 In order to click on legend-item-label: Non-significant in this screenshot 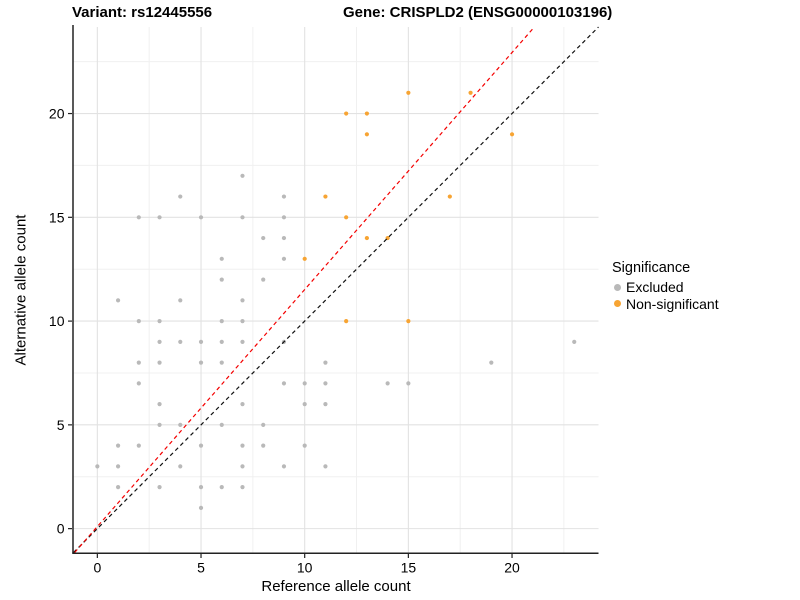, I will do `click(672, 303)`.